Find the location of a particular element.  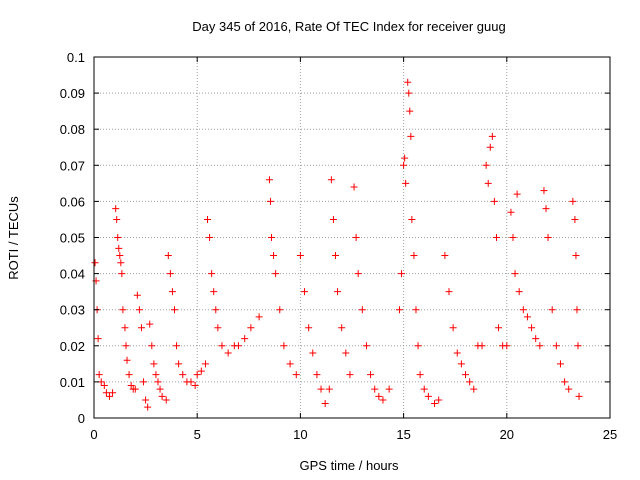

y-tick-label: 0.02 is located at coordinates (72, 346).